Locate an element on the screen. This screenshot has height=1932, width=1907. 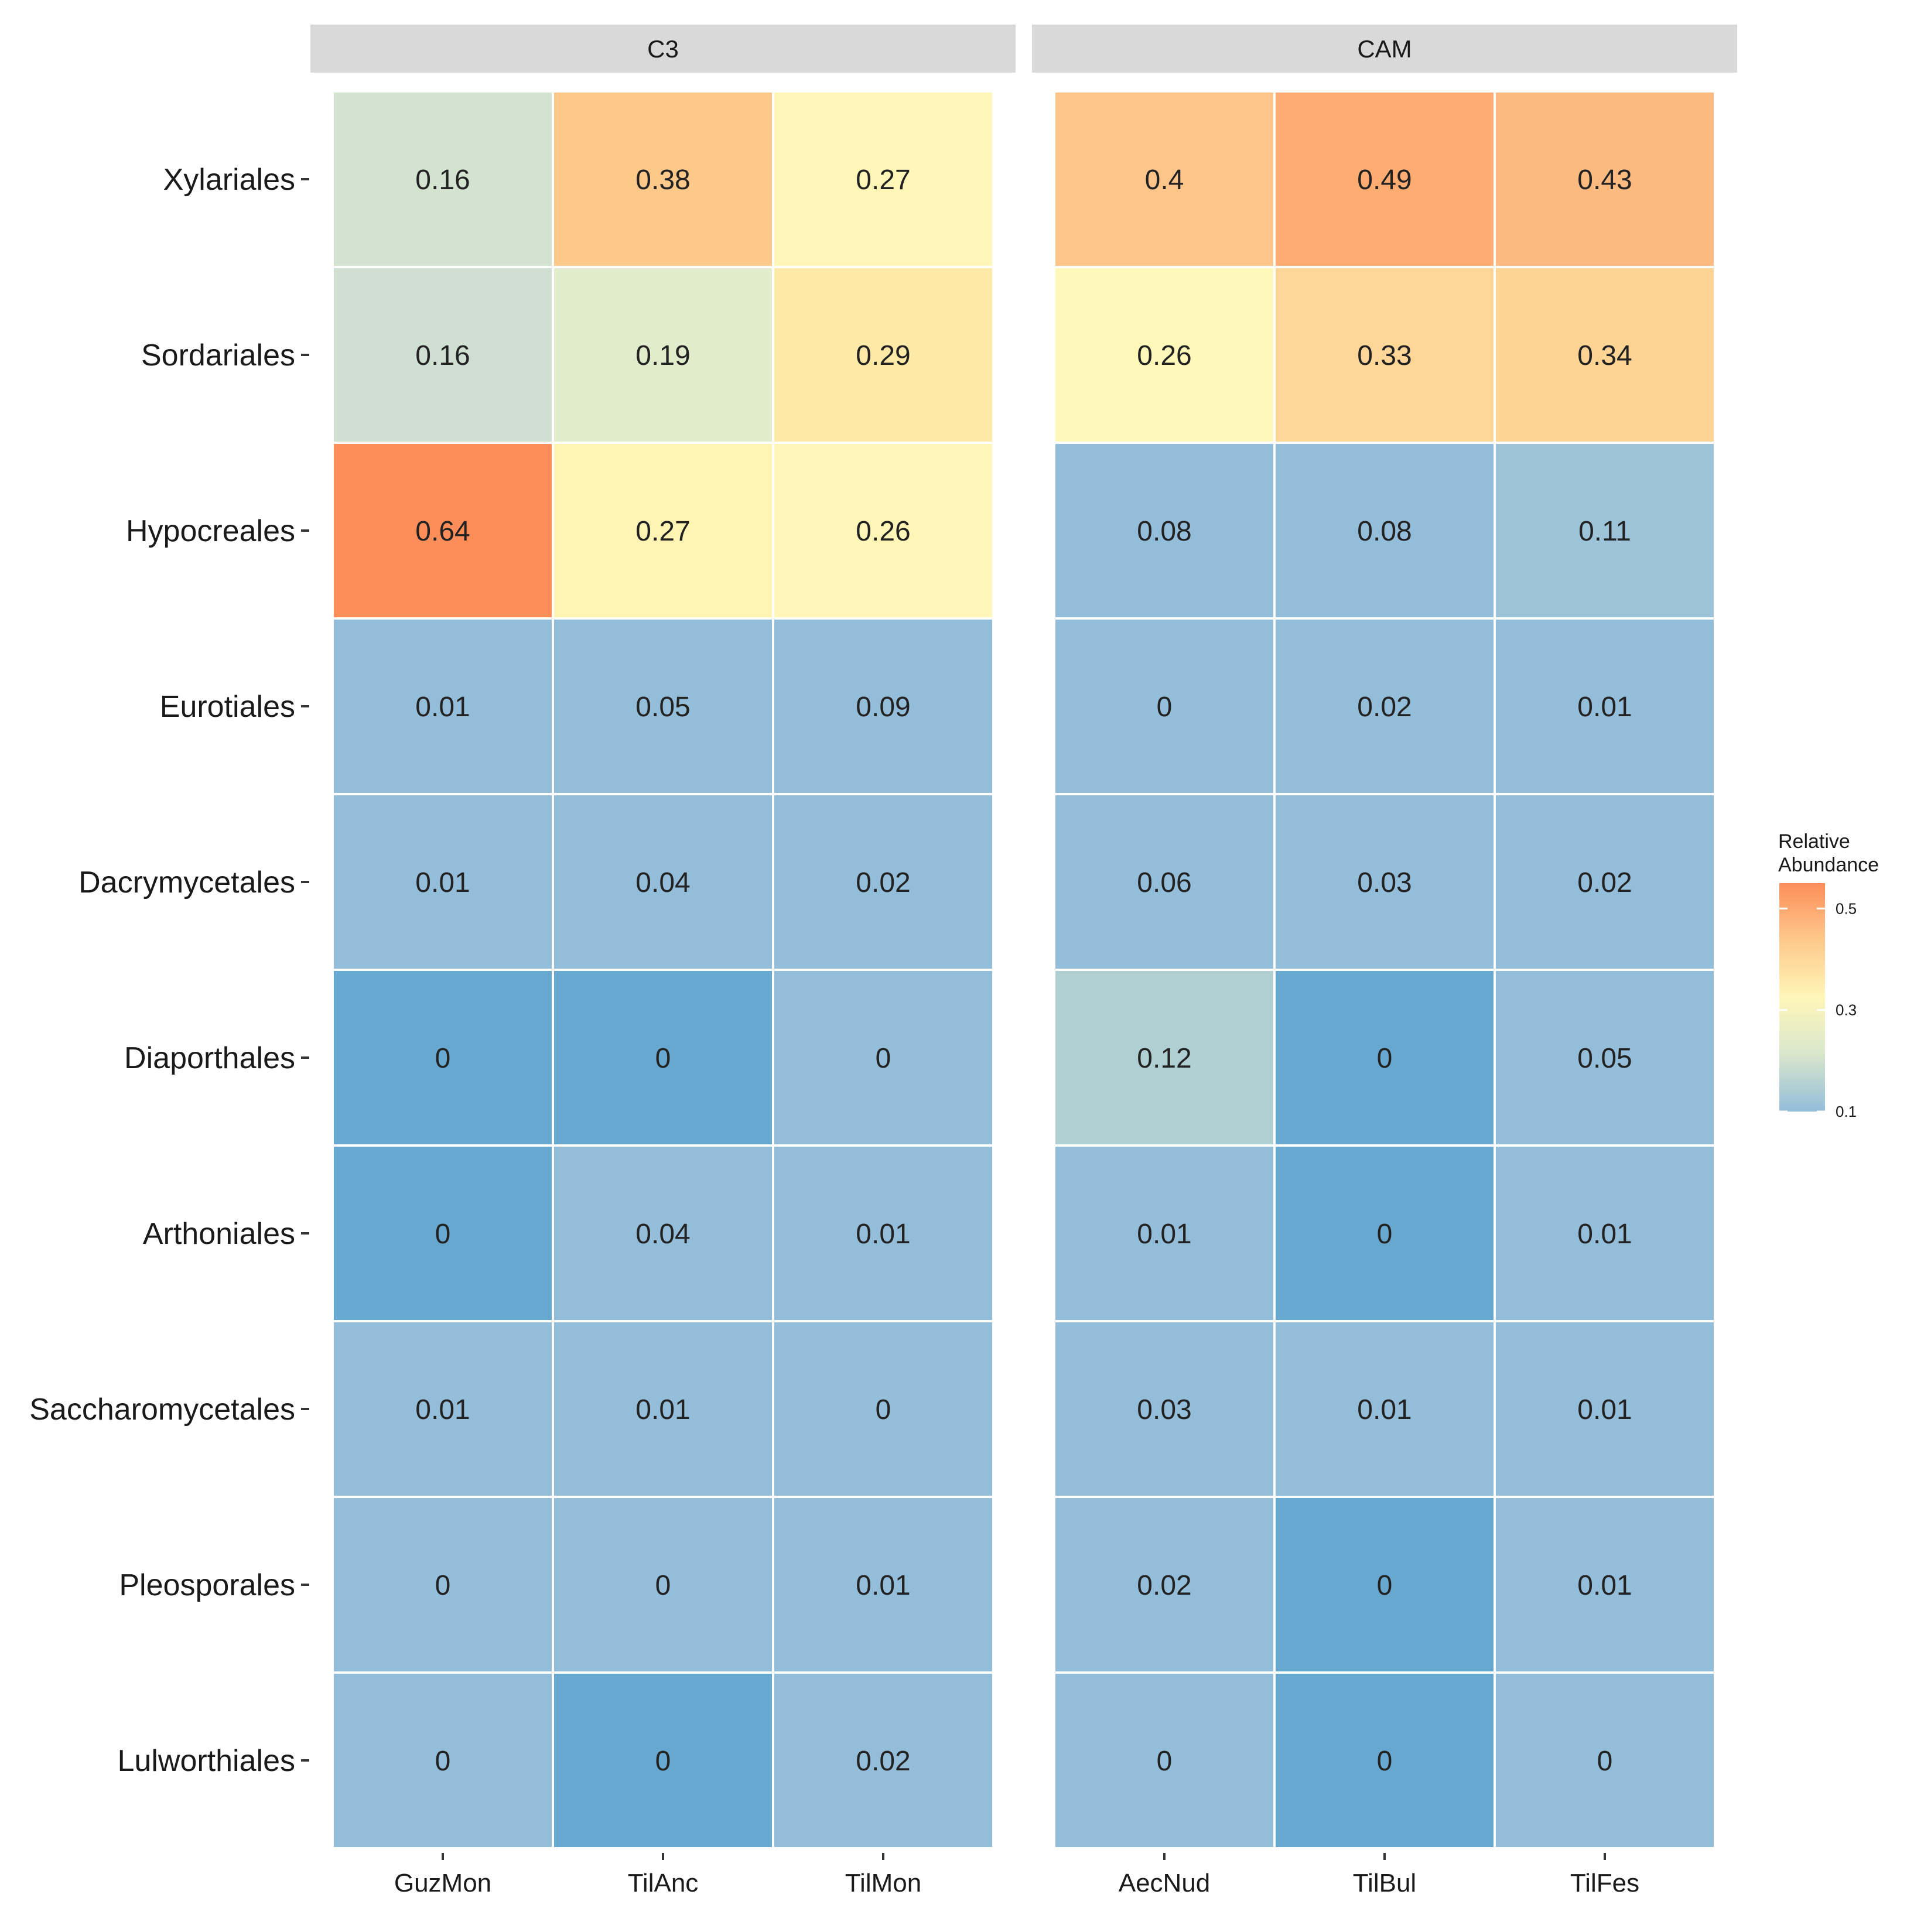
legend-tick-label: 0.1 is located at coordinates (1846, 1111).